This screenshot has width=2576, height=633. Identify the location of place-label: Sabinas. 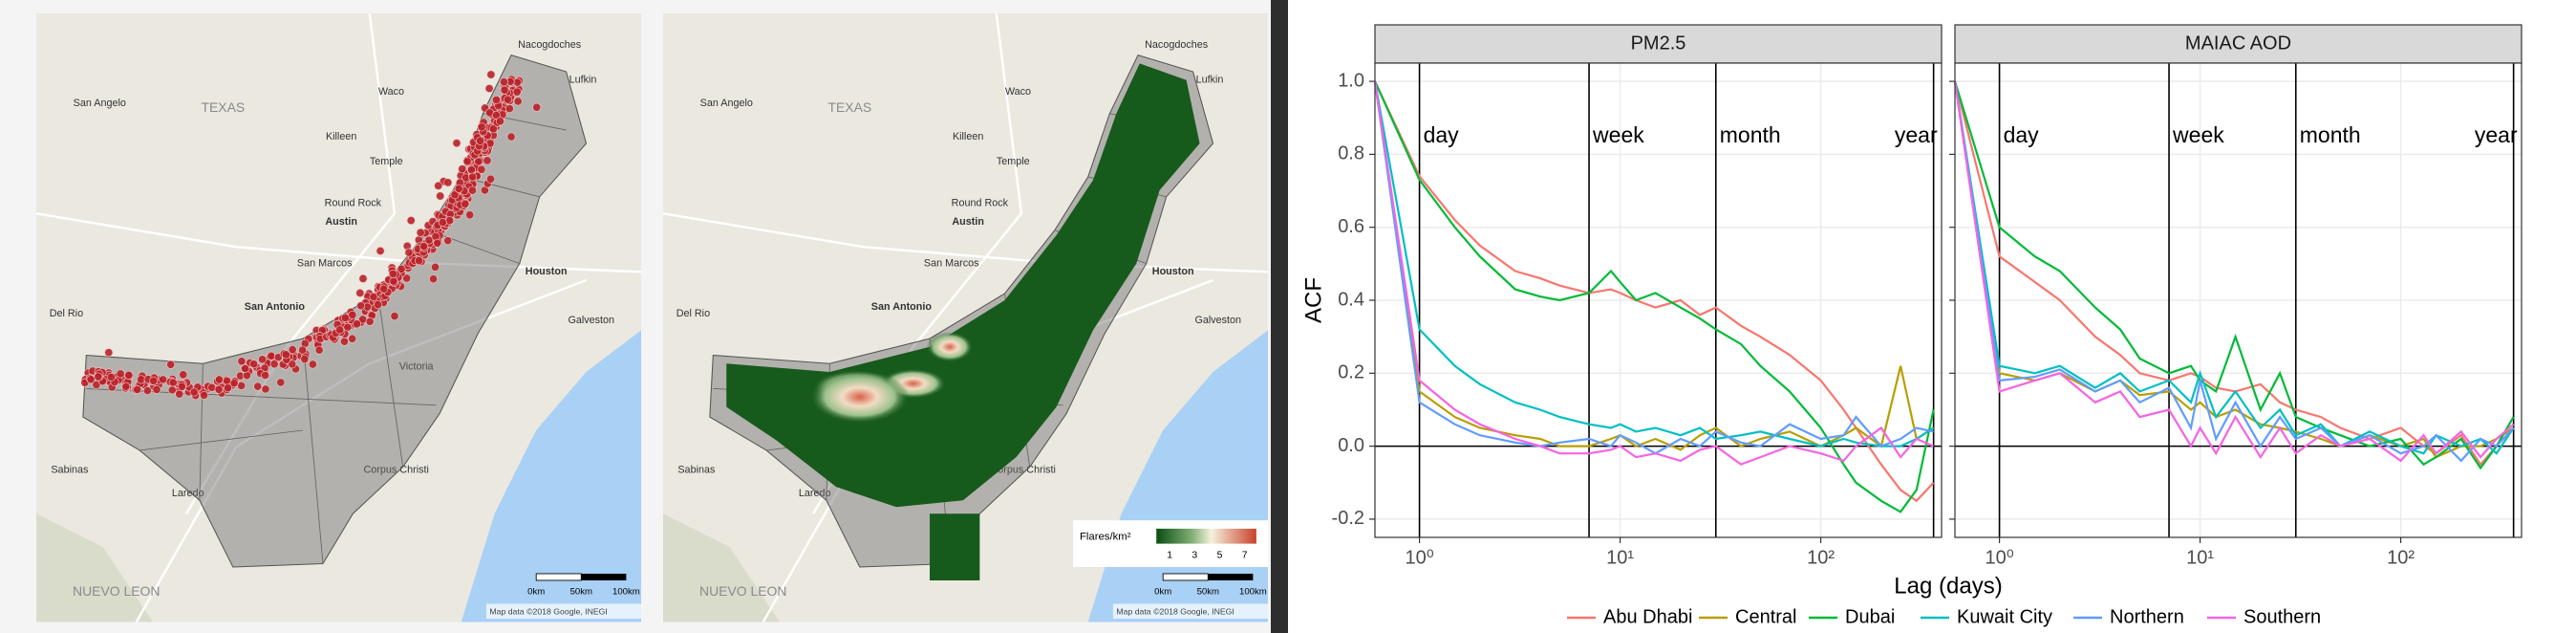
(696, 470).